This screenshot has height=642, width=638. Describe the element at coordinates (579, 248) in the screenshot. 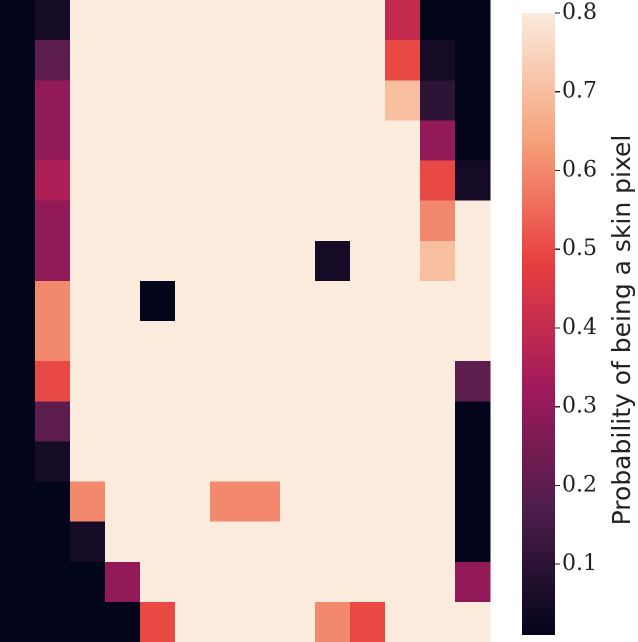

I see `colorbar-tick-label: 0.5` at that location.